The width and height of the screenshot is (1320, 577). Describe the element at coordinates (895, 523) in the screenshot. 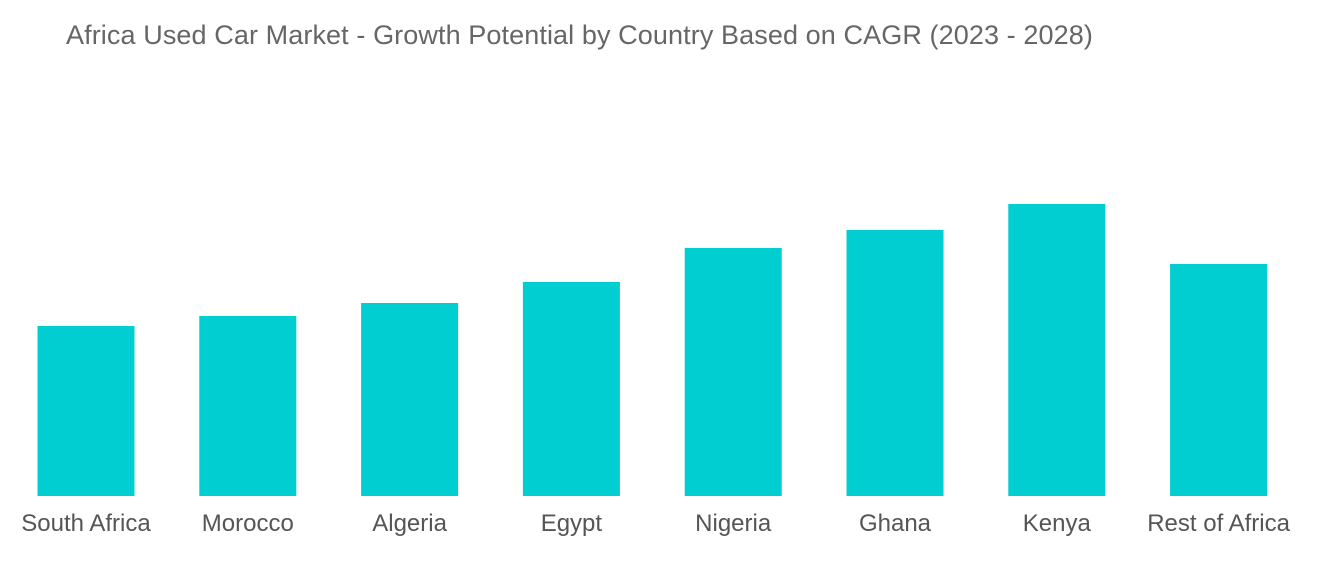

I see `x-tick-label: Ghana` at that location.